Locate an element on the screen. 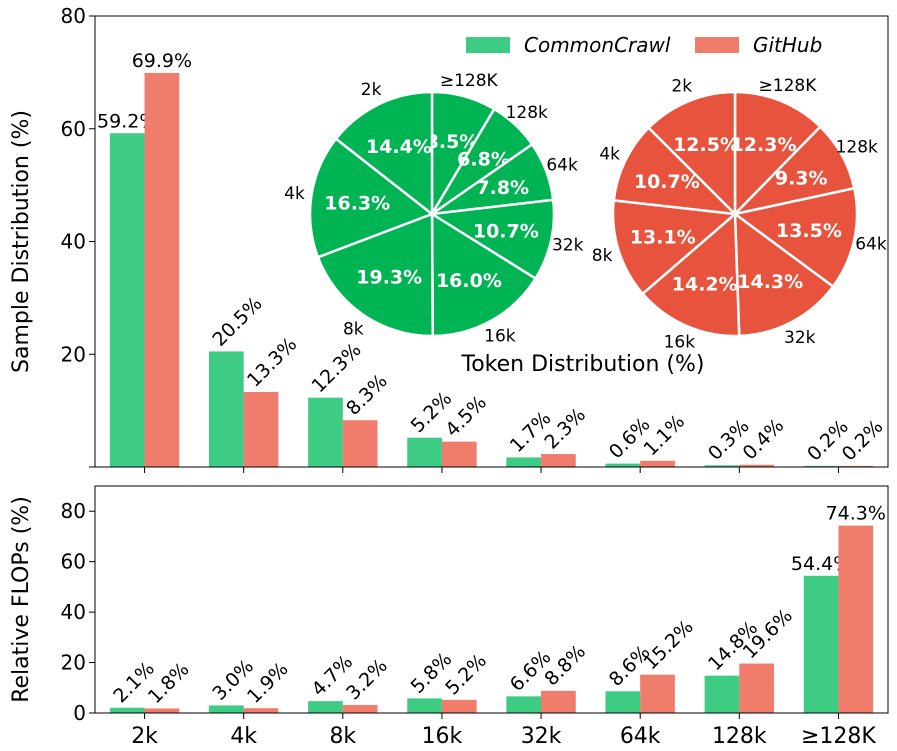 The width and height of the screenshot is (897, 751). x-tick-label: 32k is located at coordinates (541, 736).